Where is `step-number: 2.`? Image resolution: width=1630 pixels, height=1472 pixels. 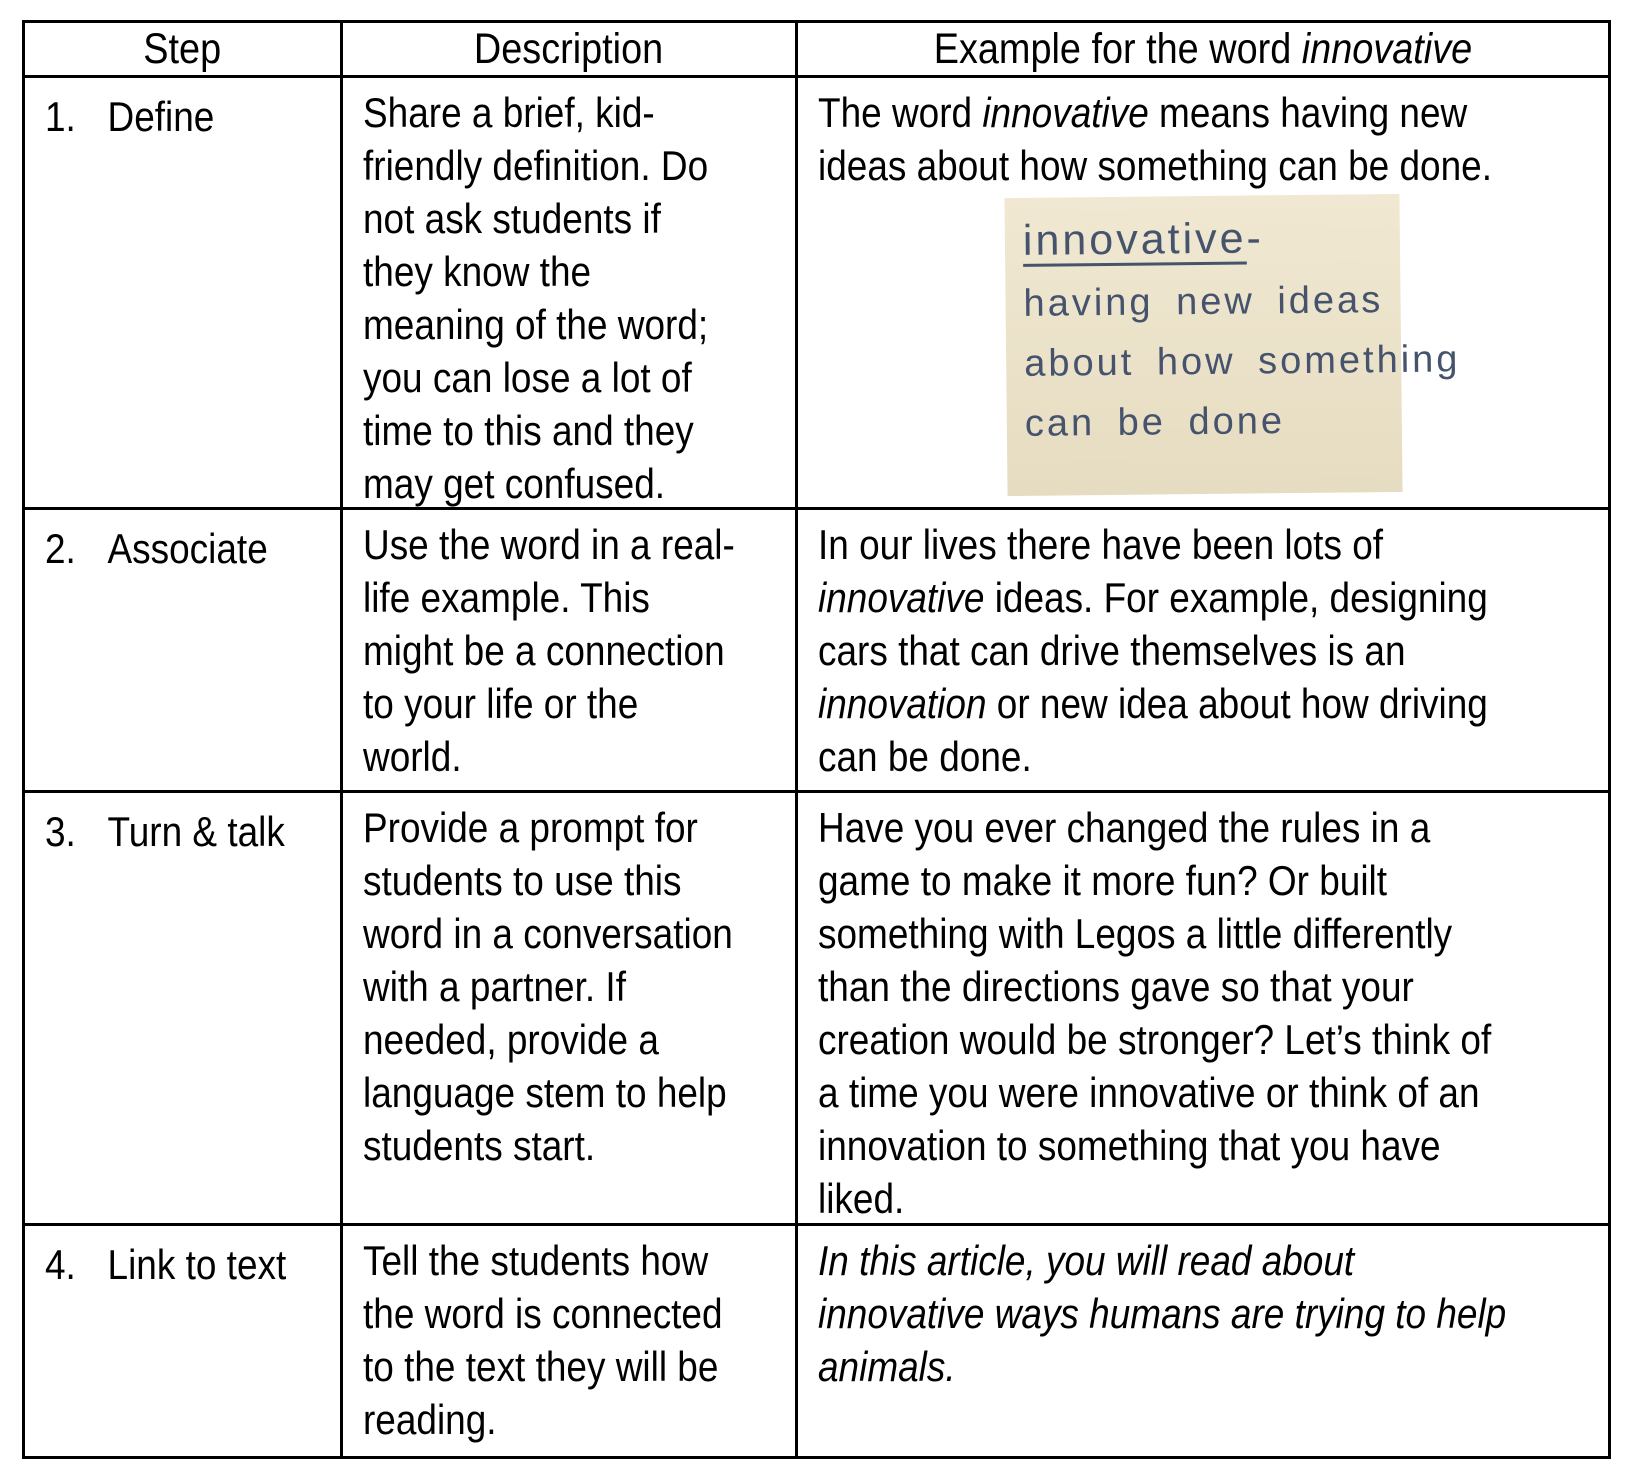 step-number: 2. is located at coordinates (60, 548).